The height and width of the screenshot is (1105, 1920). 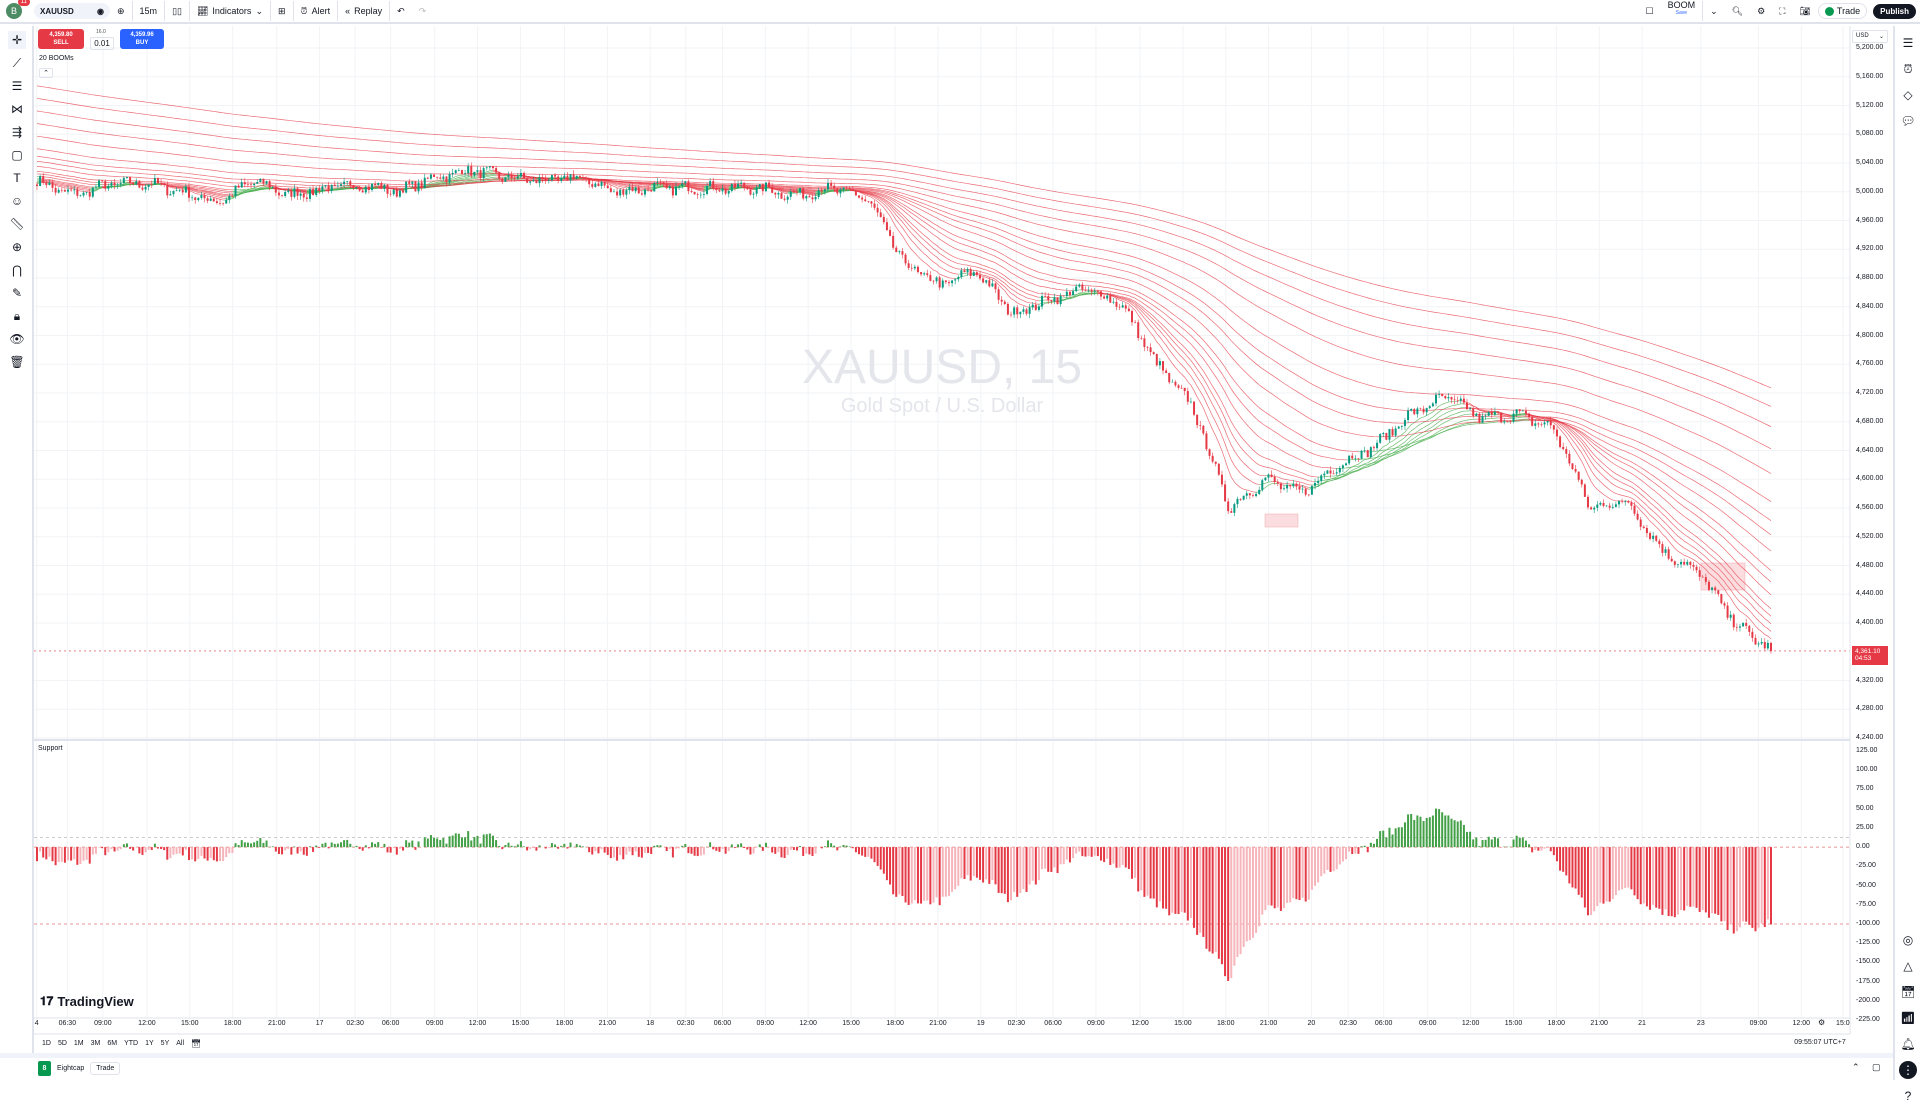 What do you see at coordinates (96, 1043) in the screenshot?
I see `range-button: 3M` at bounding box center [96, 1043].